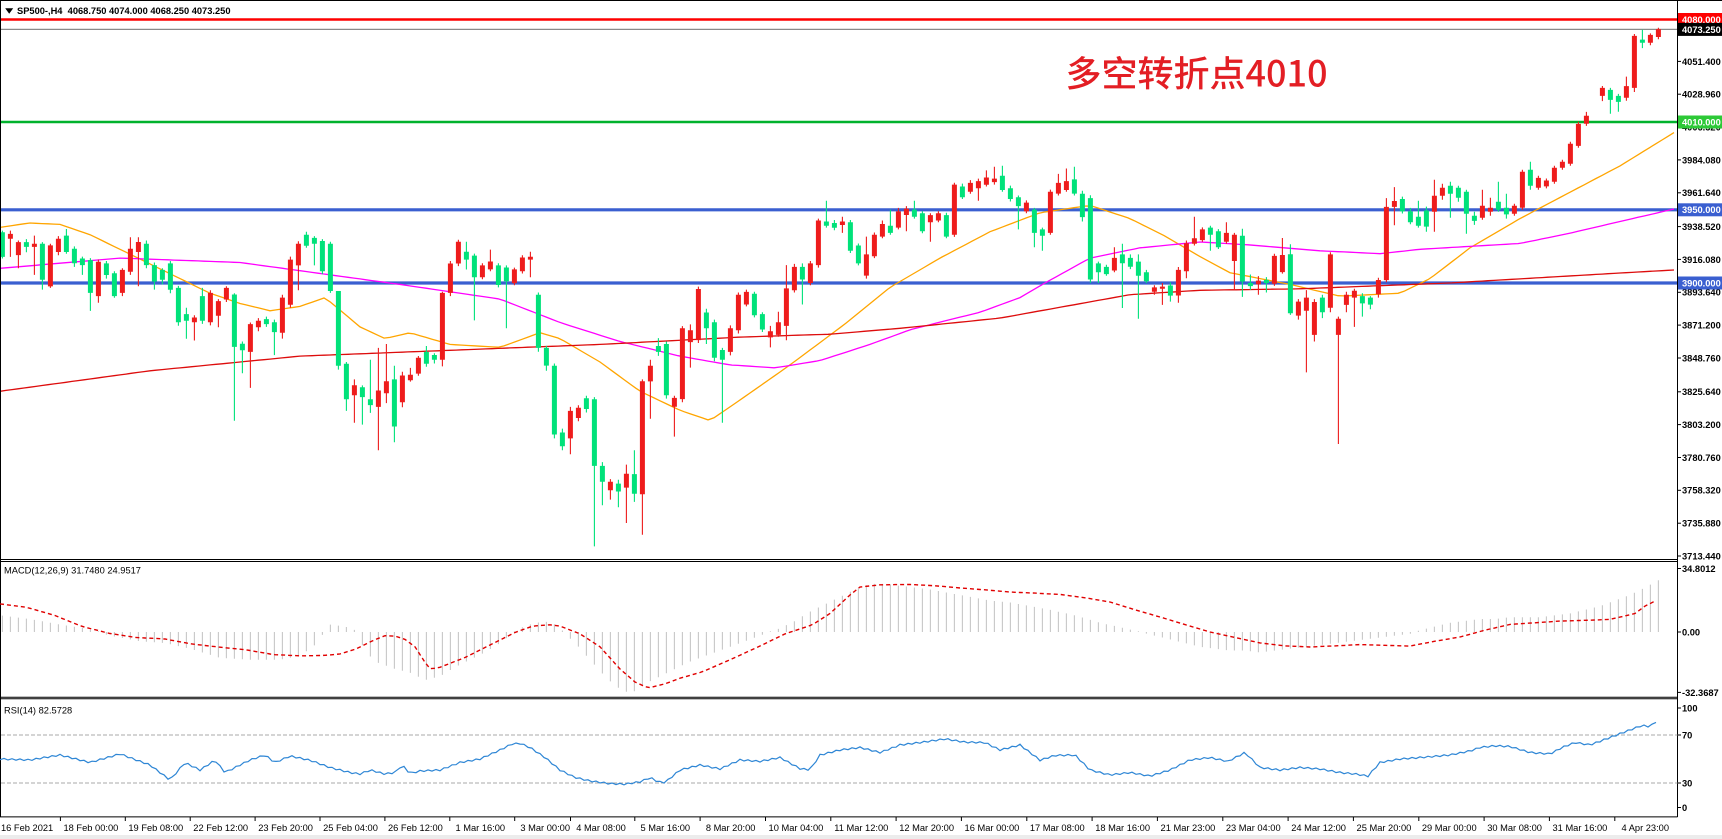  What do you see at coordinates (1057, 828) in the screenshot?
I see `svg-text: 17 Mar 08:00` at bounding box center [1057, 828].